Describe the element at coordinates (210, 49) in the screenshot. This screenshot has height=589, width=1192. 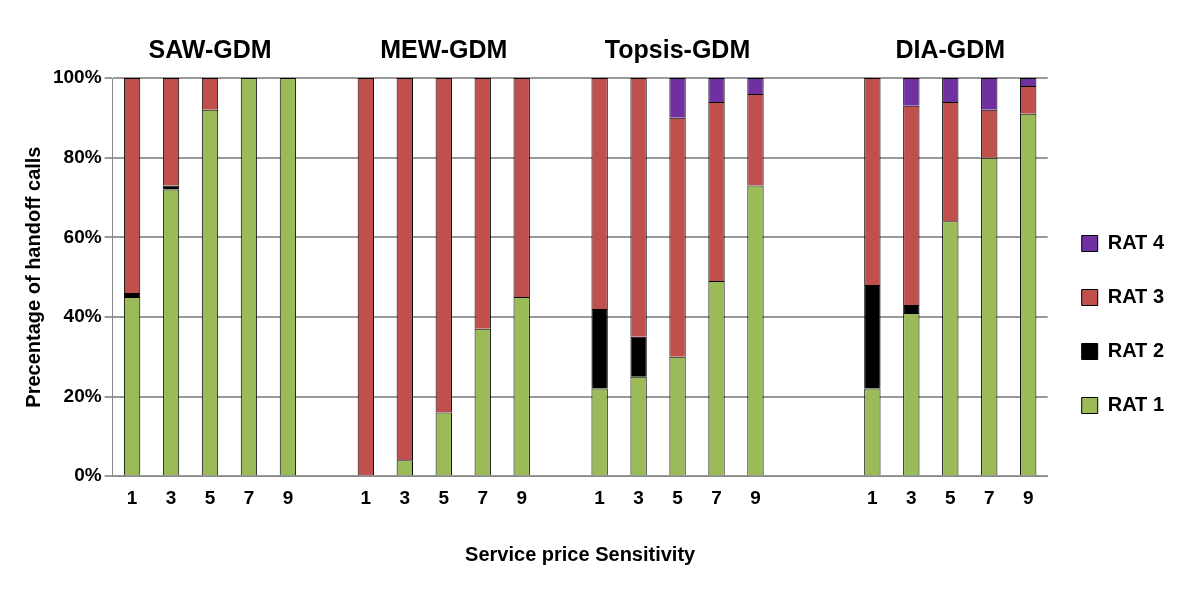
I see `text: SAW-GDM` at that location.